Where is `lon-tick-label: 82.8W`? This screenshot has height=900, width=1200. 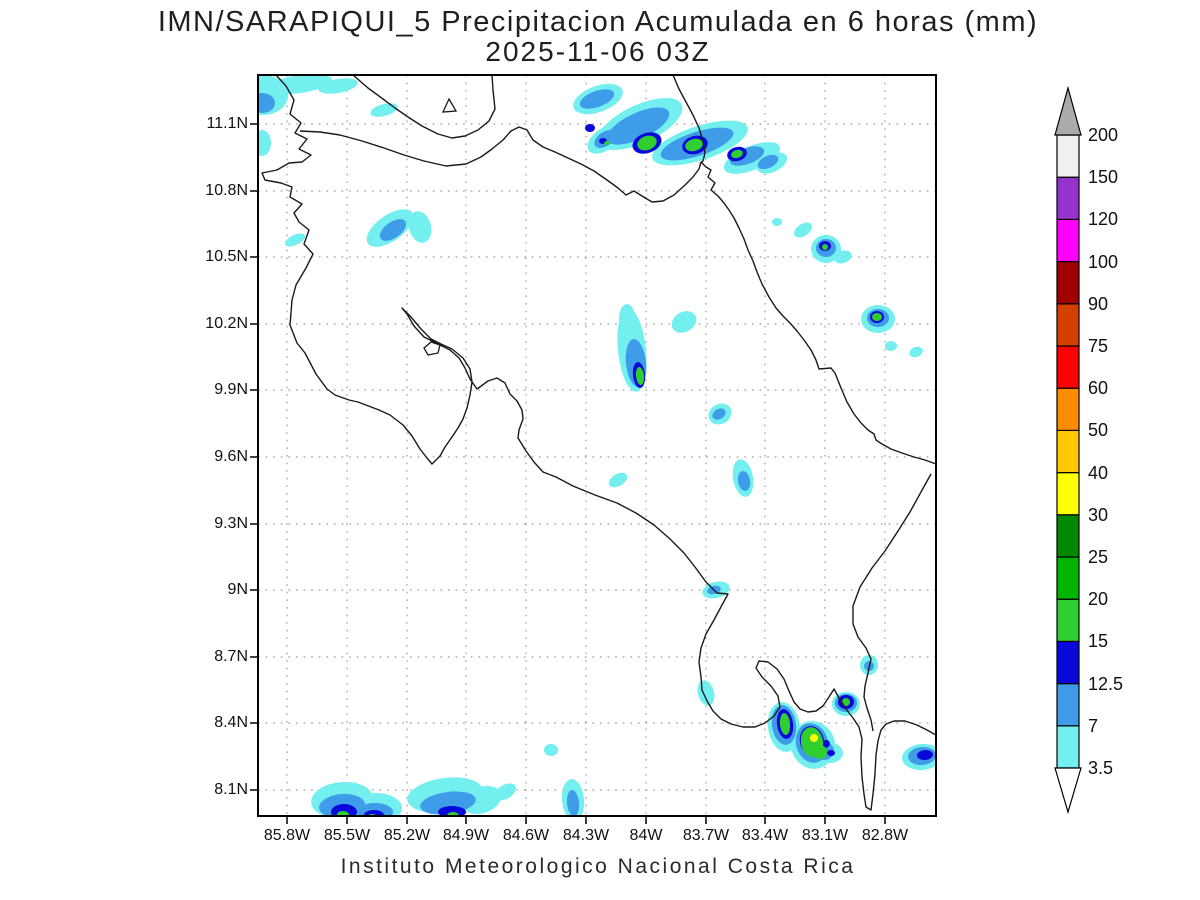 lon-tick-label: 82.8W is located at coordinates (885, 835).